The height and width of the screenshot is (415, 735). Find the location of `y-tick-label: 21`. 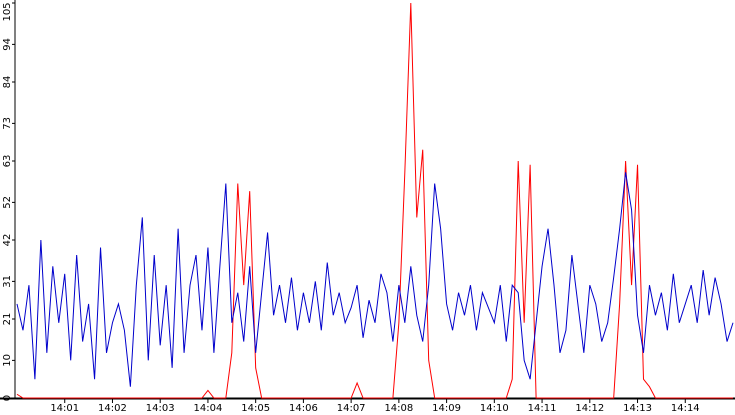

y-tick-label: 21 is located at coordinates (7, 319).